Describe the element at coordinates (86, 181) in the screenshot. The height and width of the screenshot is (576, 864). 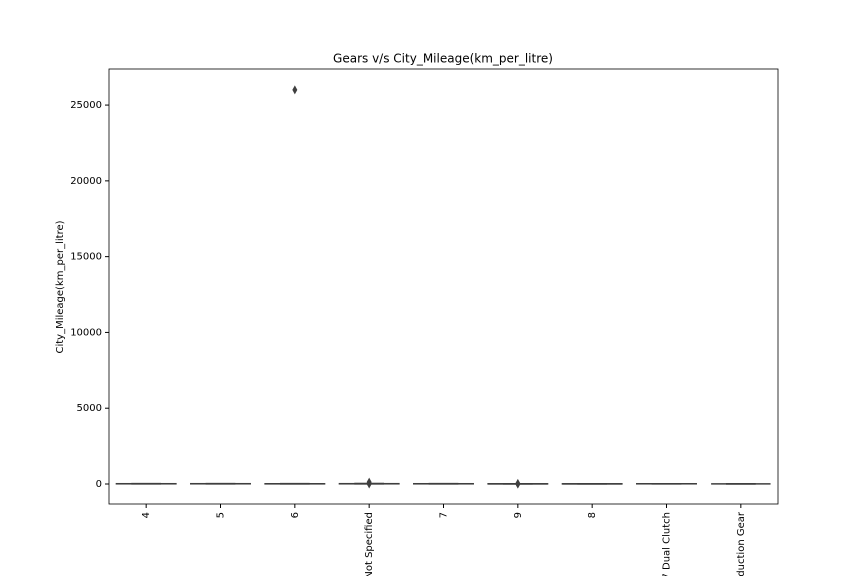
I see `y-tick-label: 20000` at that location.